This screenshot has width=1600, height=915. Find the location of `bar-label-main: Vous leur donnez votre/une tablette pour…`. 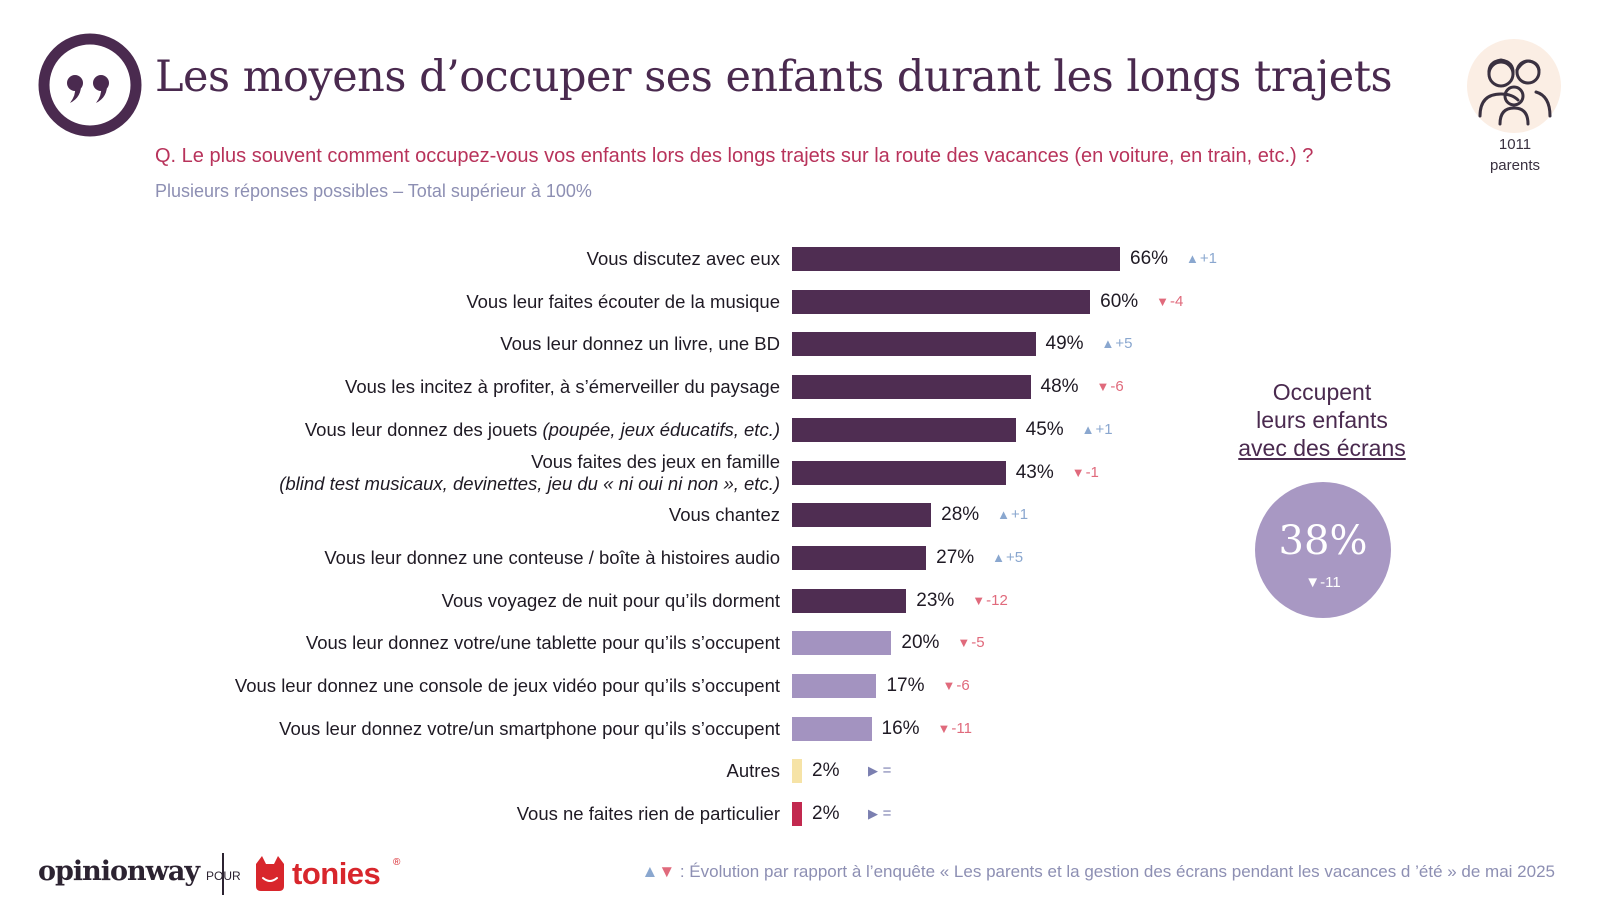

bar-label-main: Vous leur donnez votre/une tablette pour… is located at coordinates (542, 643).